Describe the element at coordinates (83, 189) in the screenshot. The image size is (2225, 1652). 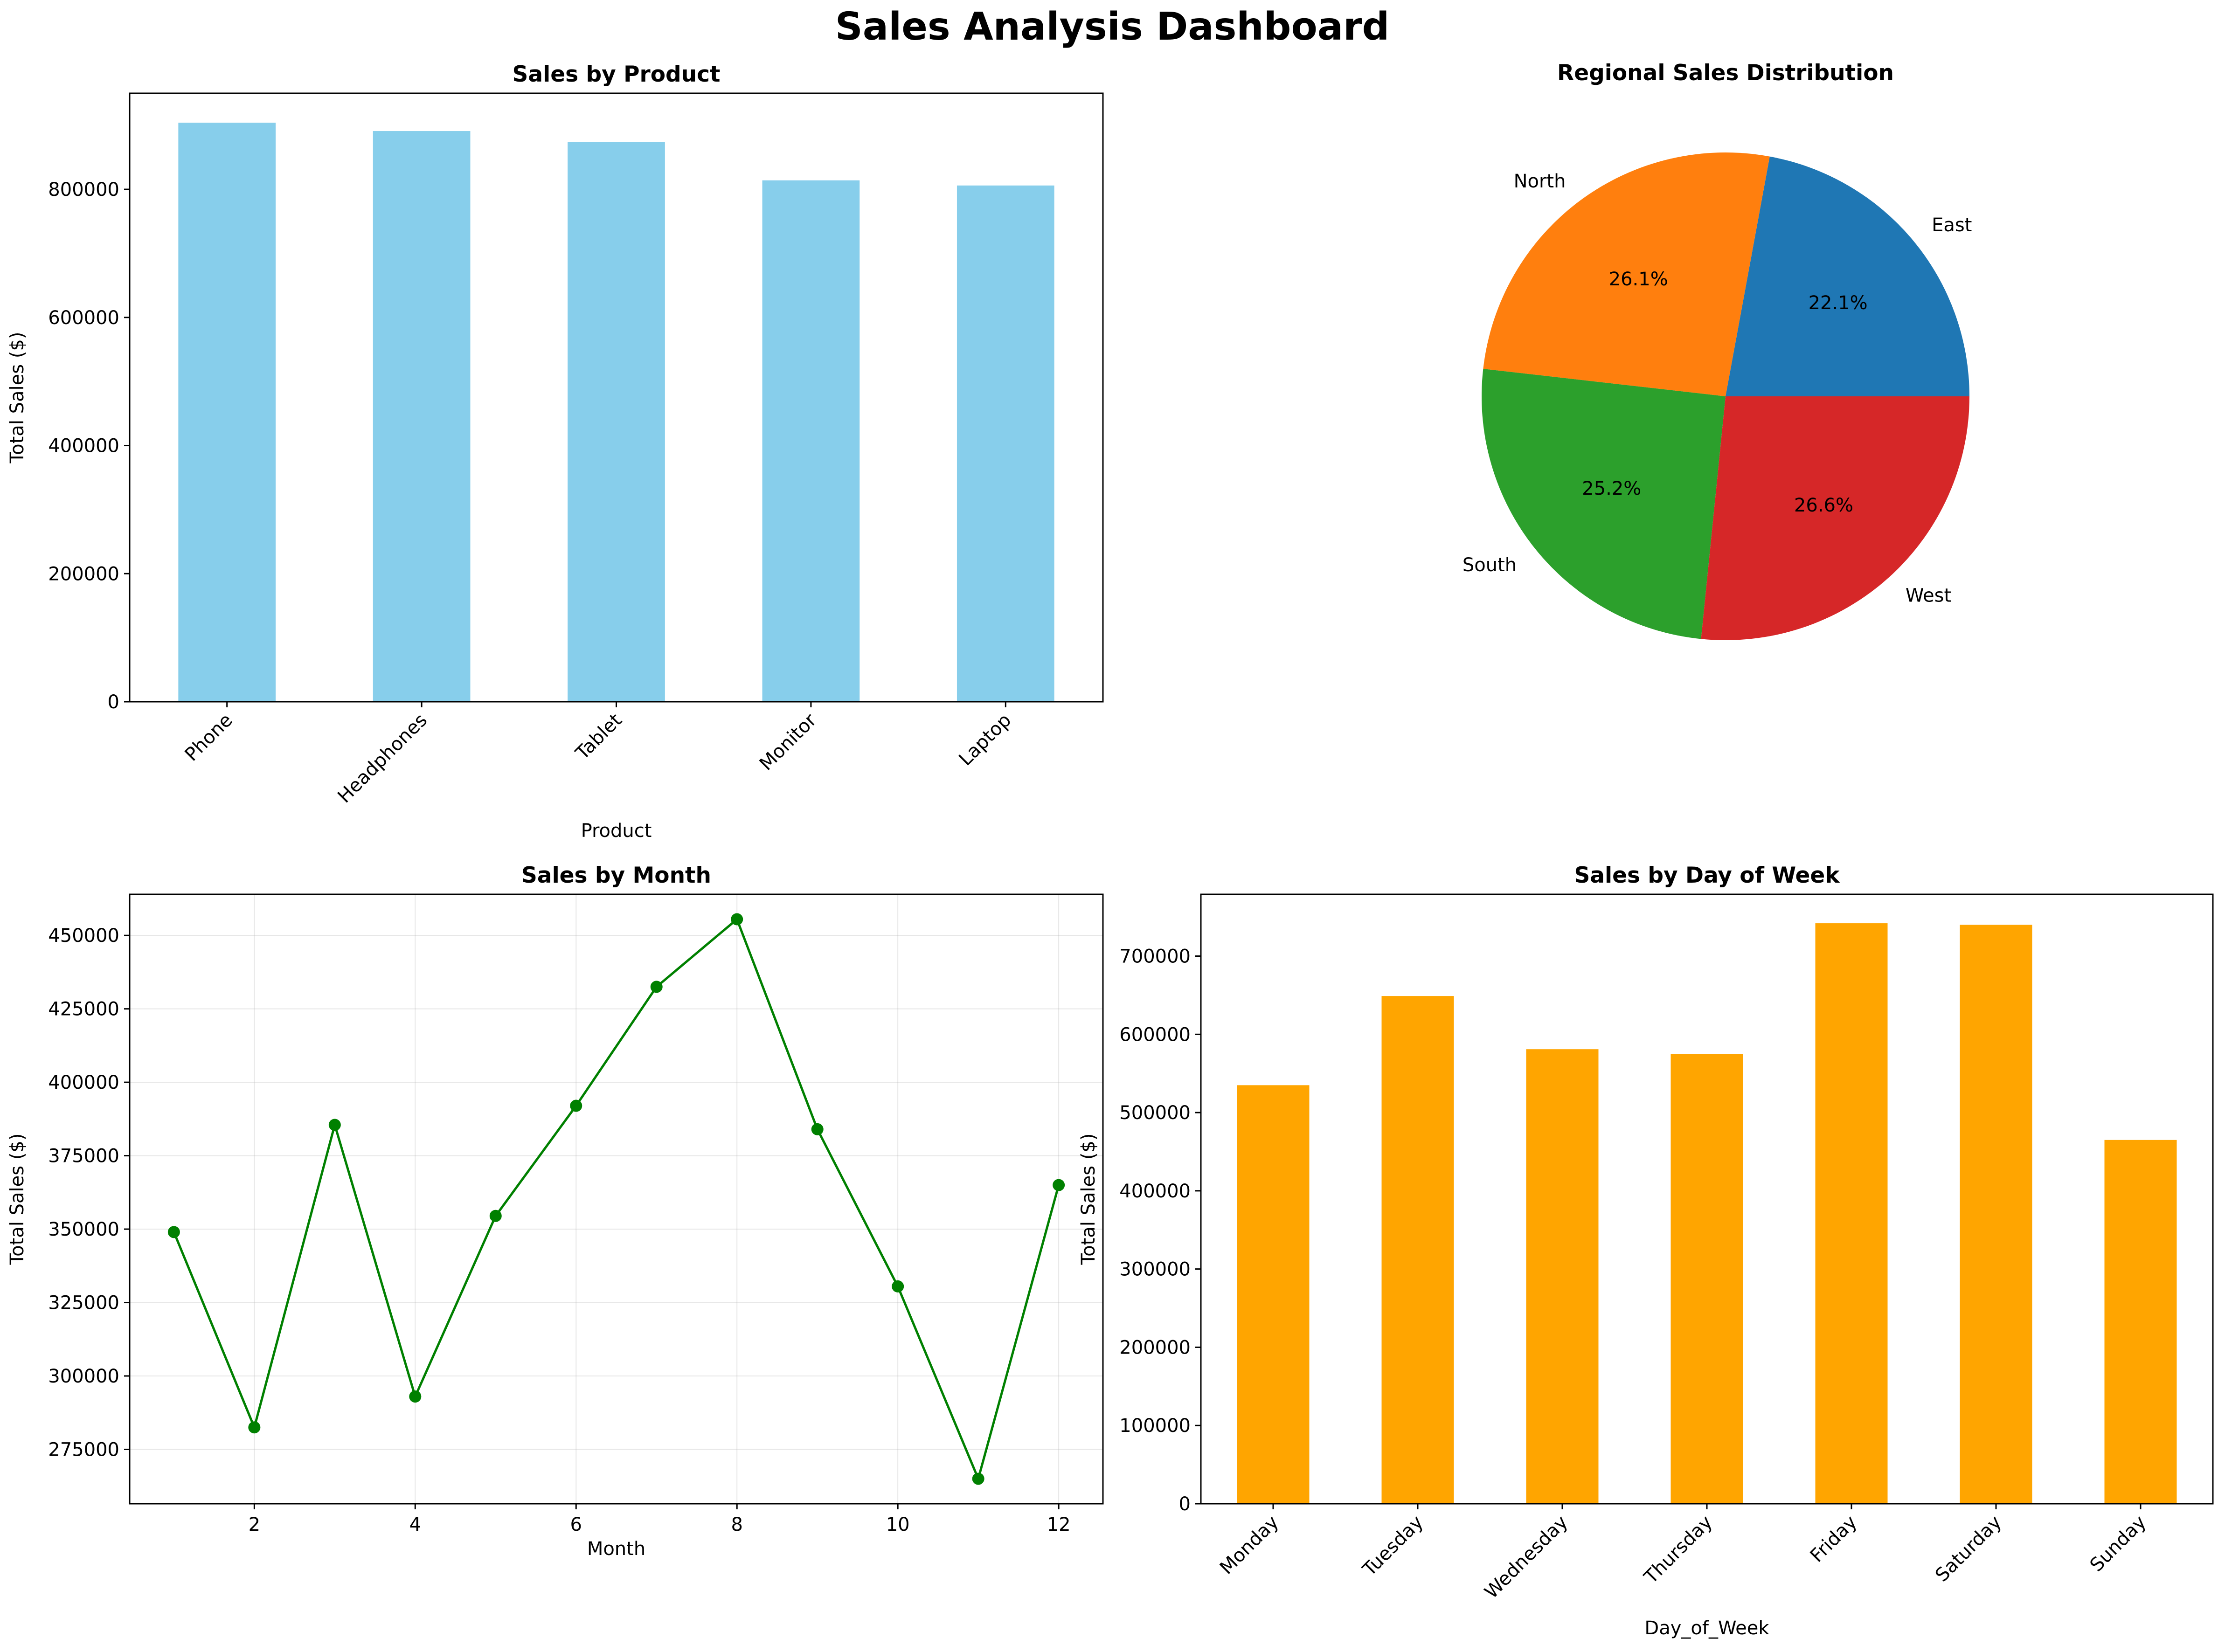
I see `y-tick-label: 800000` at that location.